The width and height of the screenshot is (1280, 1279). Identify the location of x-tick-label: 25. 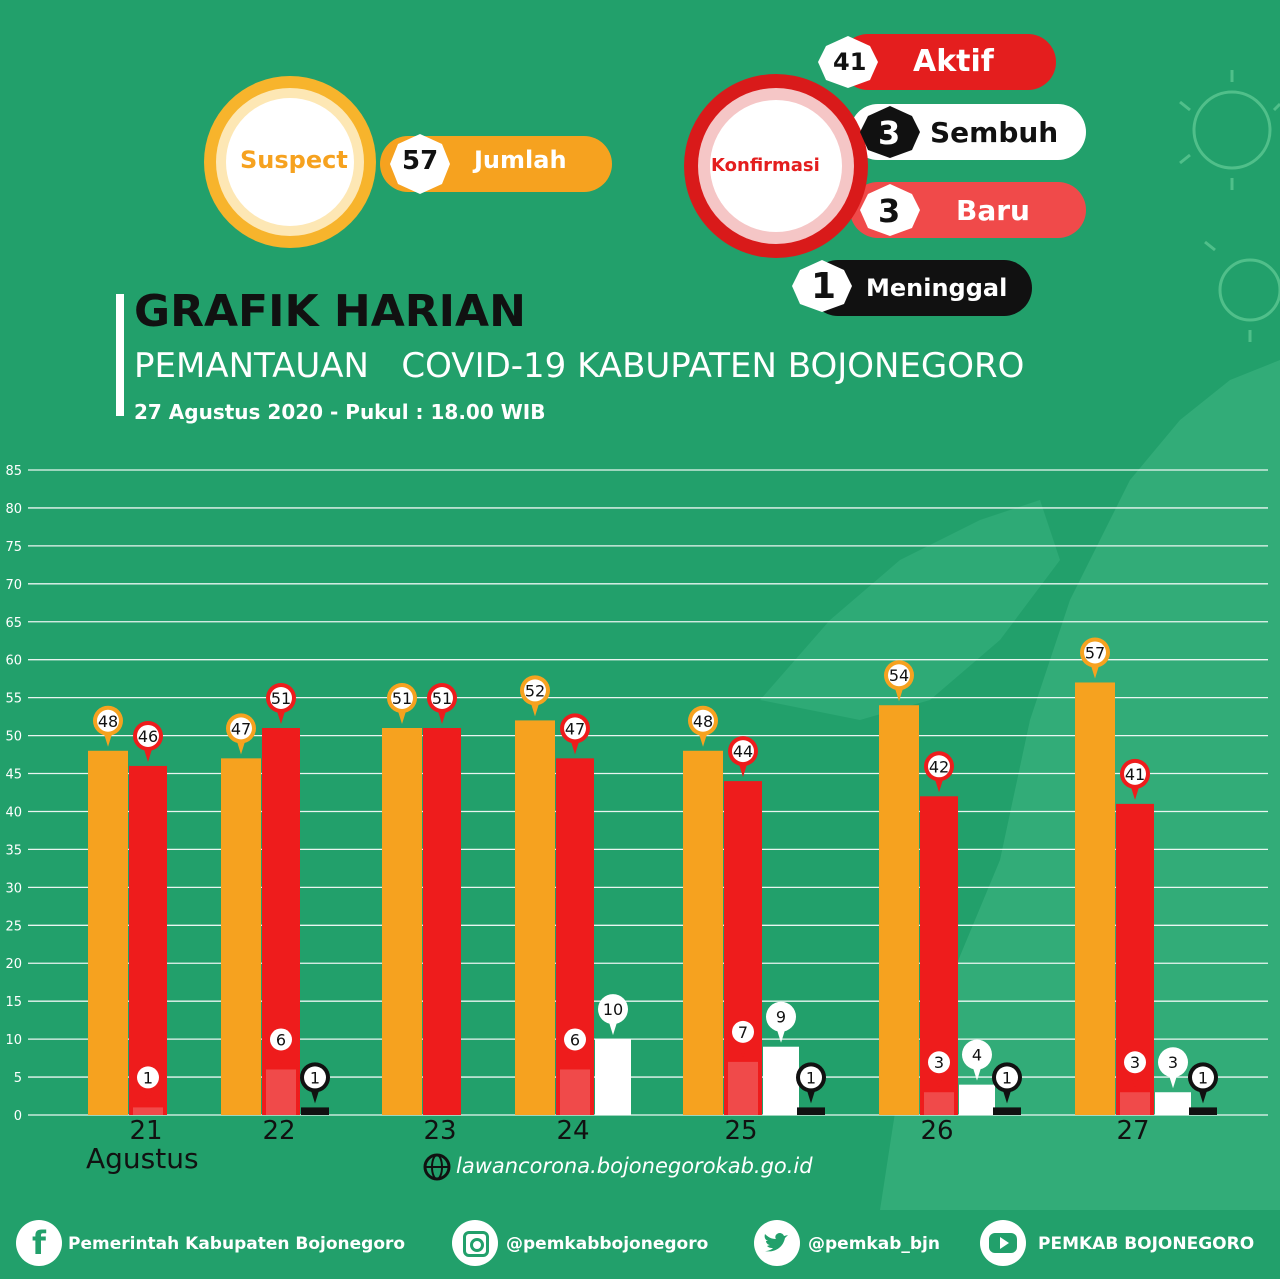
(740, 1131).